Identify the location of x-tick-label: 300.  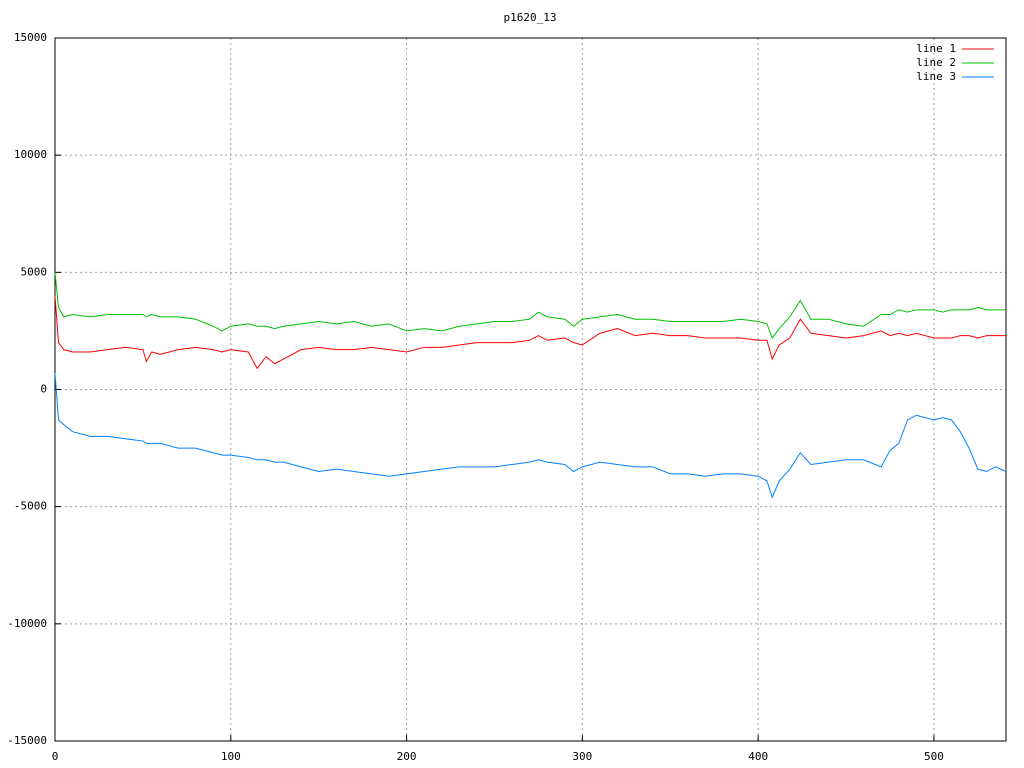
(582, 756).